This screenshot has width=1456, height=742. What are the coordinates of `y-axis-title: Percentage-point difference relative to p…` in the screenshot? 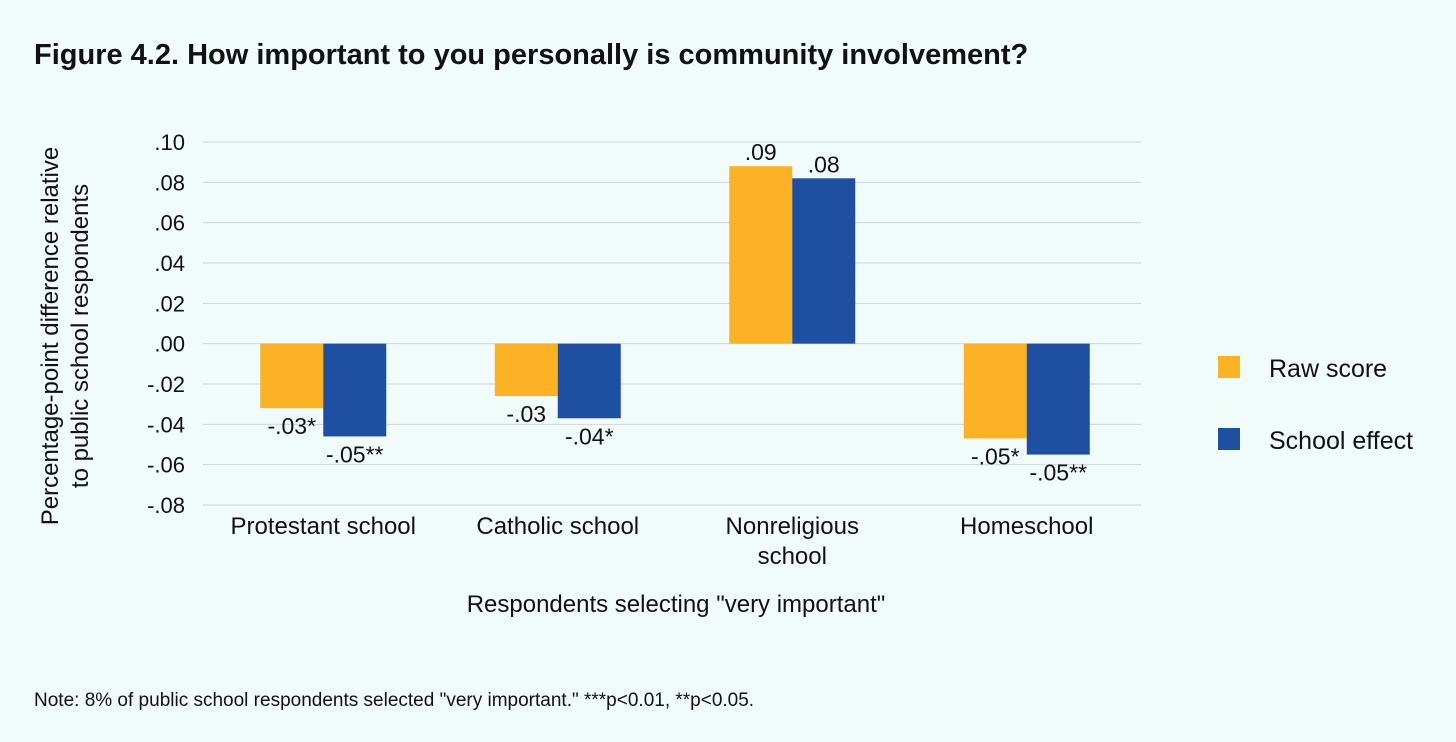 It's located at (65, 336).